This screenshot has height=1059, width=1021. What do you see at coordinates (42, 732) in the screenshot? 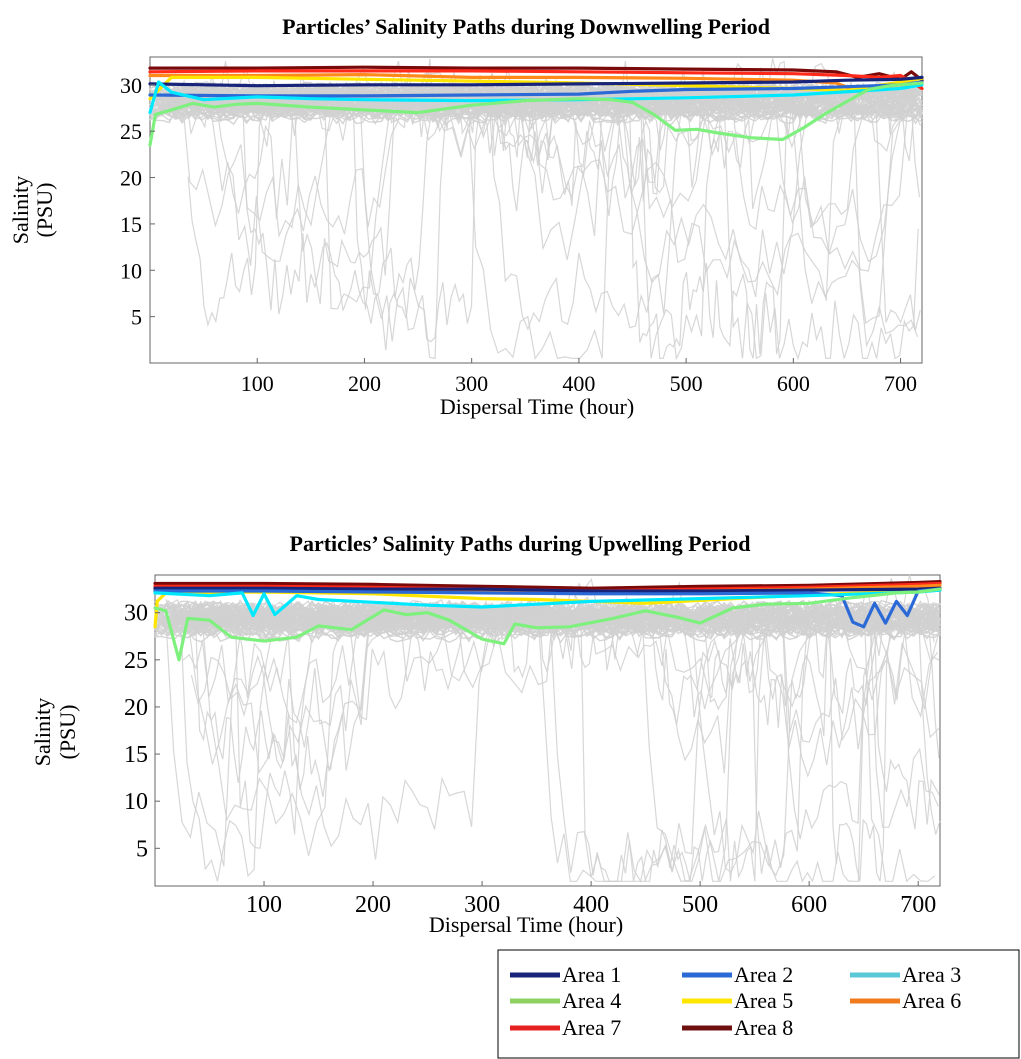
I see `chart2-ylabel-line1: Salinity` at bounding box center [42, 732].